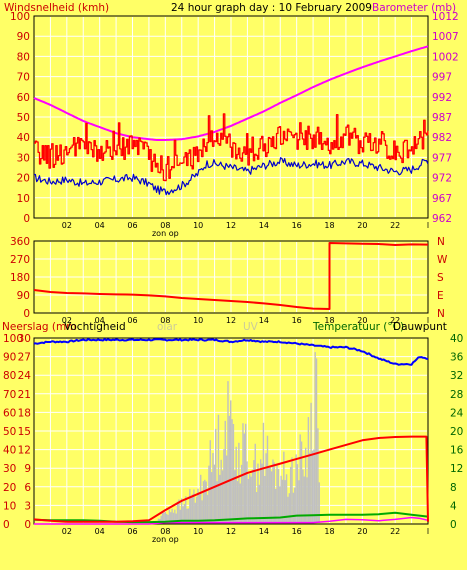 The height and width of the screenshot is (570, 467). Describe the element at coordinates (442, 118) in the screenshot. I see `barometer-y-tick-label: 987` at that location.